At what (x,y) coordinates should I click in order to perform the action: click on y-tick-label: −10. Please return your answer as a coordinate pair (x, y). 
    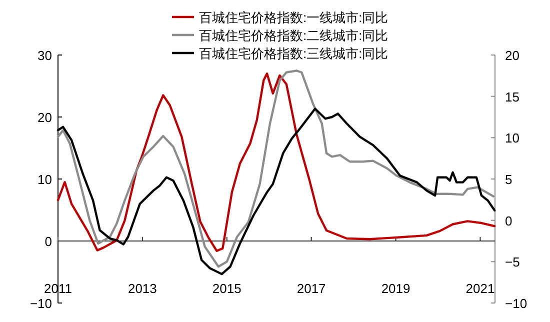
    Looking at the image, I should click on (41, 303).